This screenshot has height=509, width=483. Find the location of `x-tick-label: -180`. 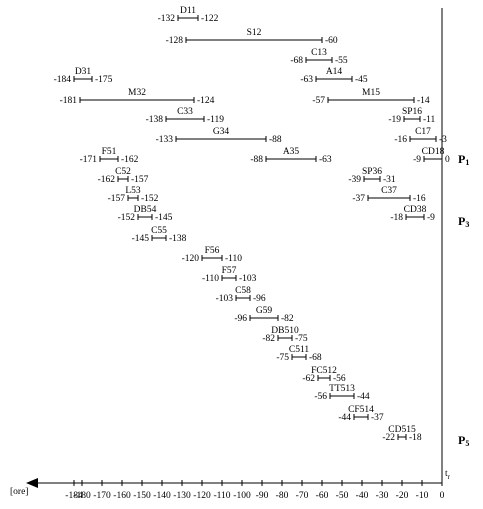

x-tick-label: -180 is located at coordinates (82, 496).